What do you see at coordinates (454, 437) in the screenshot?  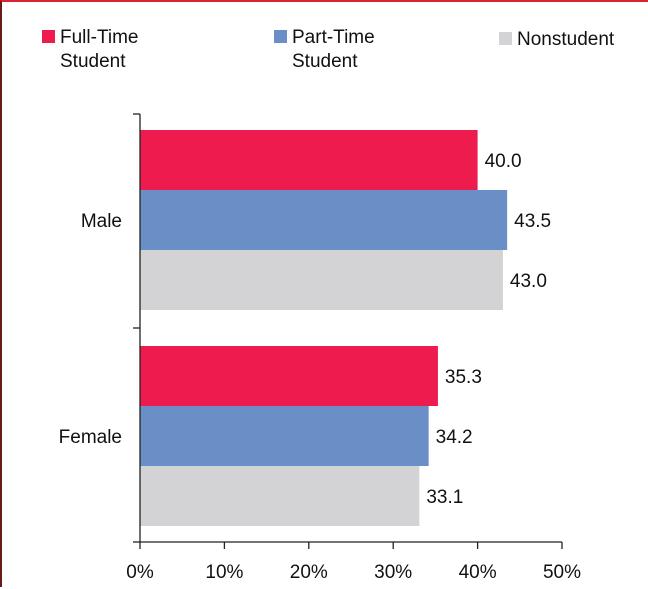 I see `value-label-female-part-time-student: 34.2` at bounding box center [454, 437].